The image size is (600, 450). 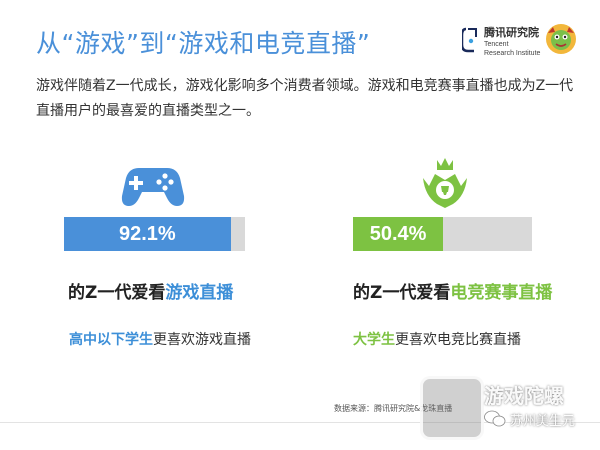 What do you see at coordinates (111, 340) in the screenshot?
I see `left-sub-highlight: 高中以下学生` at bounding box center [111, 340].